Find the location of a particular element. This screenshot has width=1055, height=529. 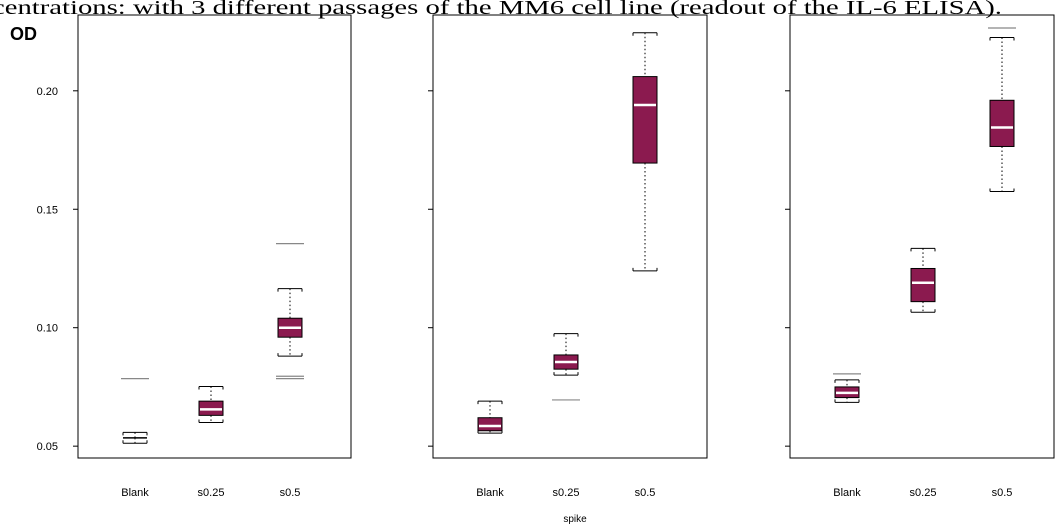

y-tick-label: 0.10 is located at coordinates (47, 329).